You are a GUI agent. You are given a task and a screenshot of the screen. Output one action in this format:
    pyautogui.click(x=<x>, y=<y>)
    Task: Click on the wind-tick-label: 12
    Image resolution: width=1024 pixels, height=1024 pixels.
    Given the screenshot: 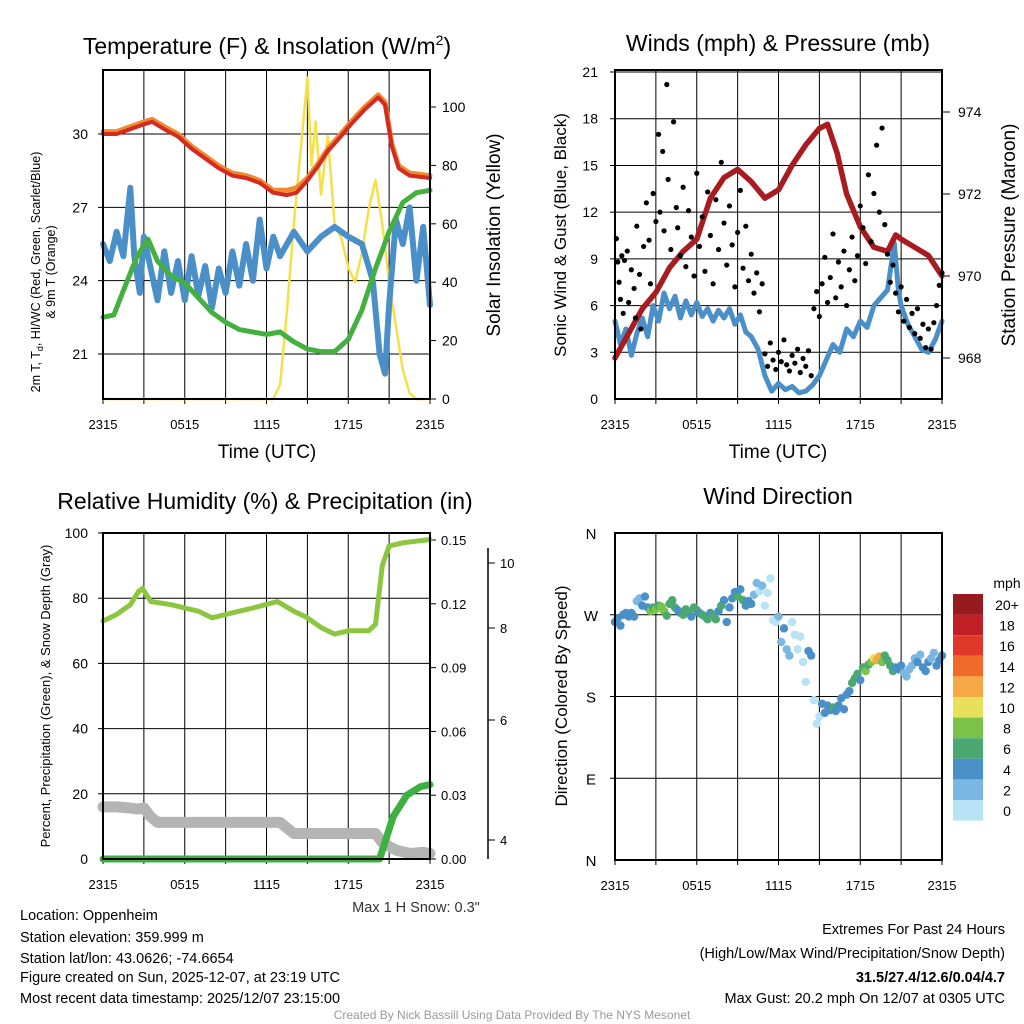 What is the action you would take?
    pyautogui.click(x=590, y=212)
    